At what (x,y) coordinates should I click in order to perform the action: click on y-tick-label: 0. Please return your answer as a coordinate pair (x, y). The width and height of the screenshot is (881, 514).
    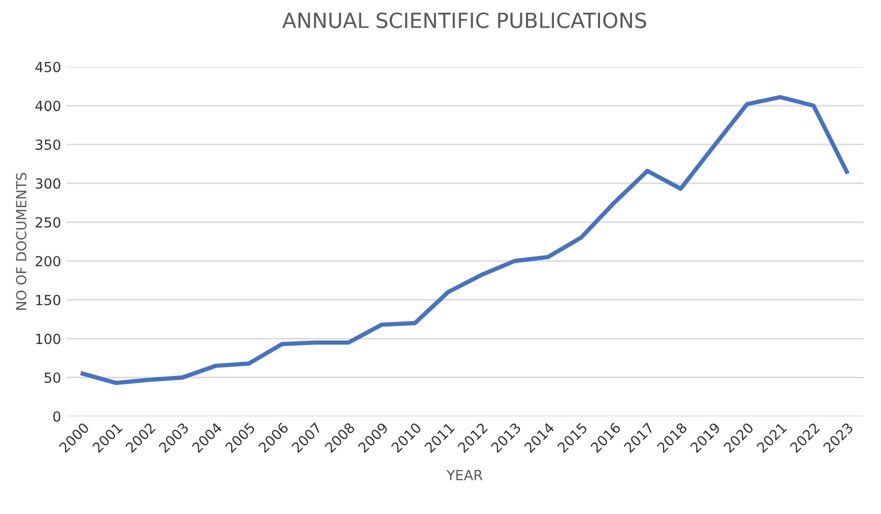
    Looking at the image, I should click on (56, 416).